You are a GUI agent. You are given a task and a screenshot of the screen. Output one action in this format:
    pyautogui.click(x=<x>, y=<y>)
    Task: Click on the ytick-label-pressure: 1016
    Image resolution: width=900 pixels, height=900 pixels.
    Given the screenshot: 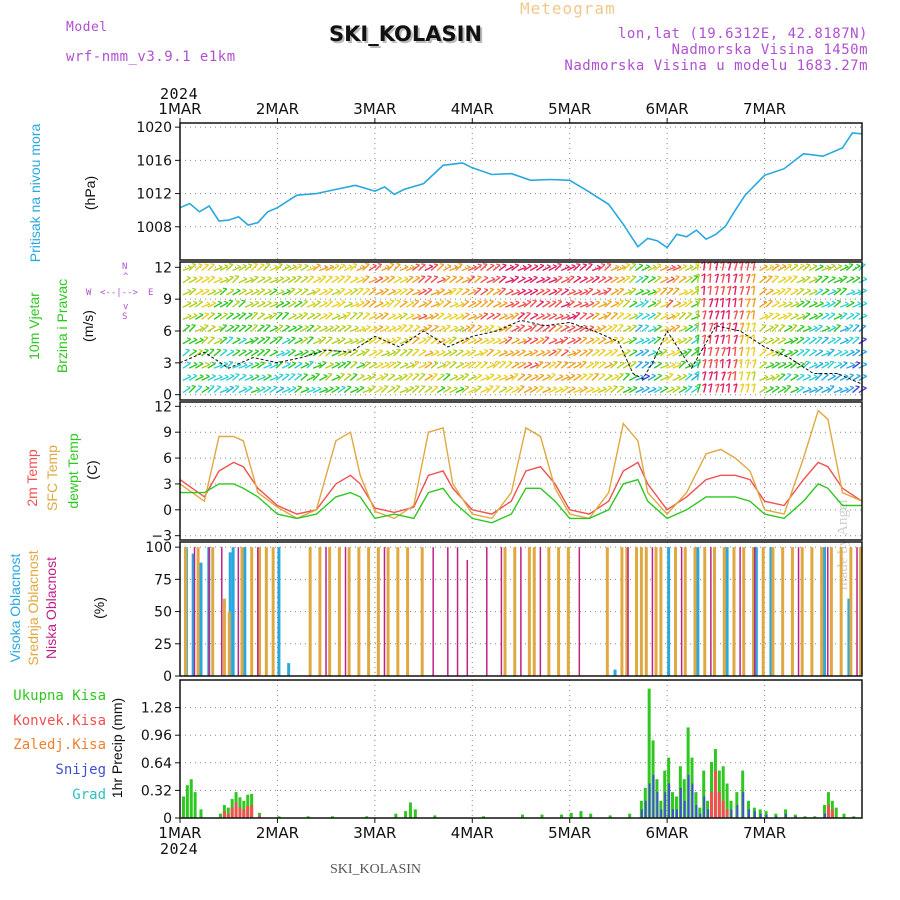 What is the action you would take?
    pyautogui.click(x=154, y=161)
    